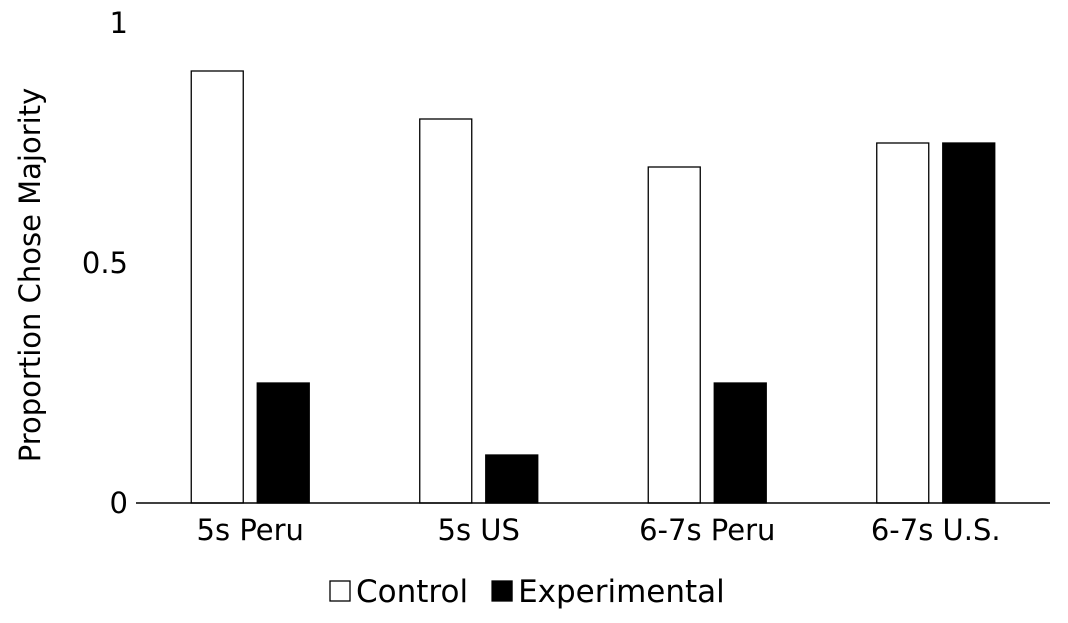 Image resolution: width=1068 pixels, height=623 pixels. What do you see at coordinates (599, 530) in the screenshot?
I see `x-tick-labels: 5s Peru 5s US 6-7s Peru 6-7s U.S.` at bounding box center [599, 530].